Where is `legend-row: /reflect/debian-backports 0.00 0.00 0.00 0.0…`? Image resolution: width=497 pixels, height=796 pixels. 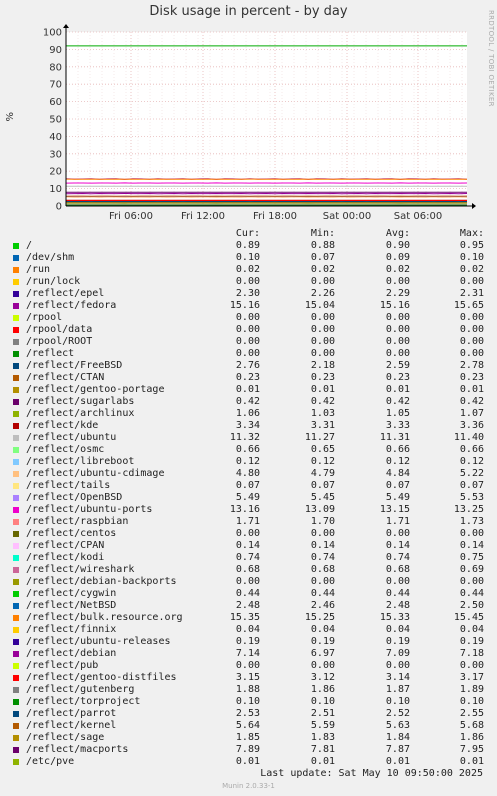 legend-row: /reflect/debian-backports 0.00 0.00 0.00 0.0… is located at coordinates (252, 582).